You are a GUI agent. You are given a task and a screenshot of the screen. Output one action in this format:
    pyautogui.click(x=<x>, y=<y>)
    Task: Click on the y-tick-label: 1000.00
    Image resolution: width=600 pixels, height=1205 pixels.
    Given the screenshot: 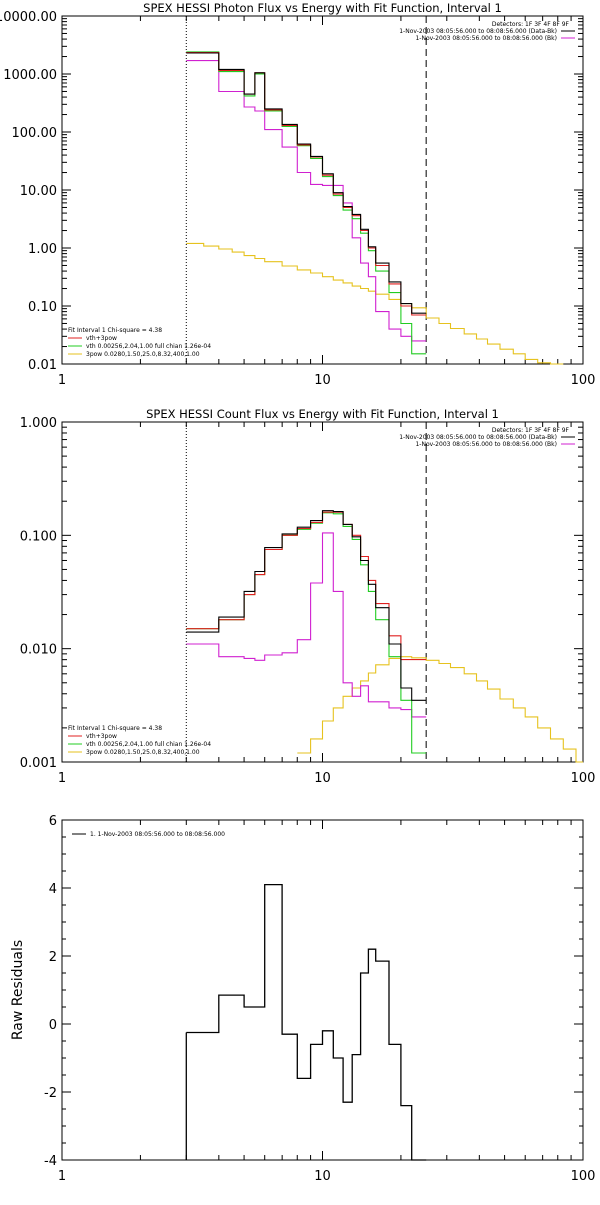 What is the action you would take?
    pyautogui.click(x=30, y=75)
    